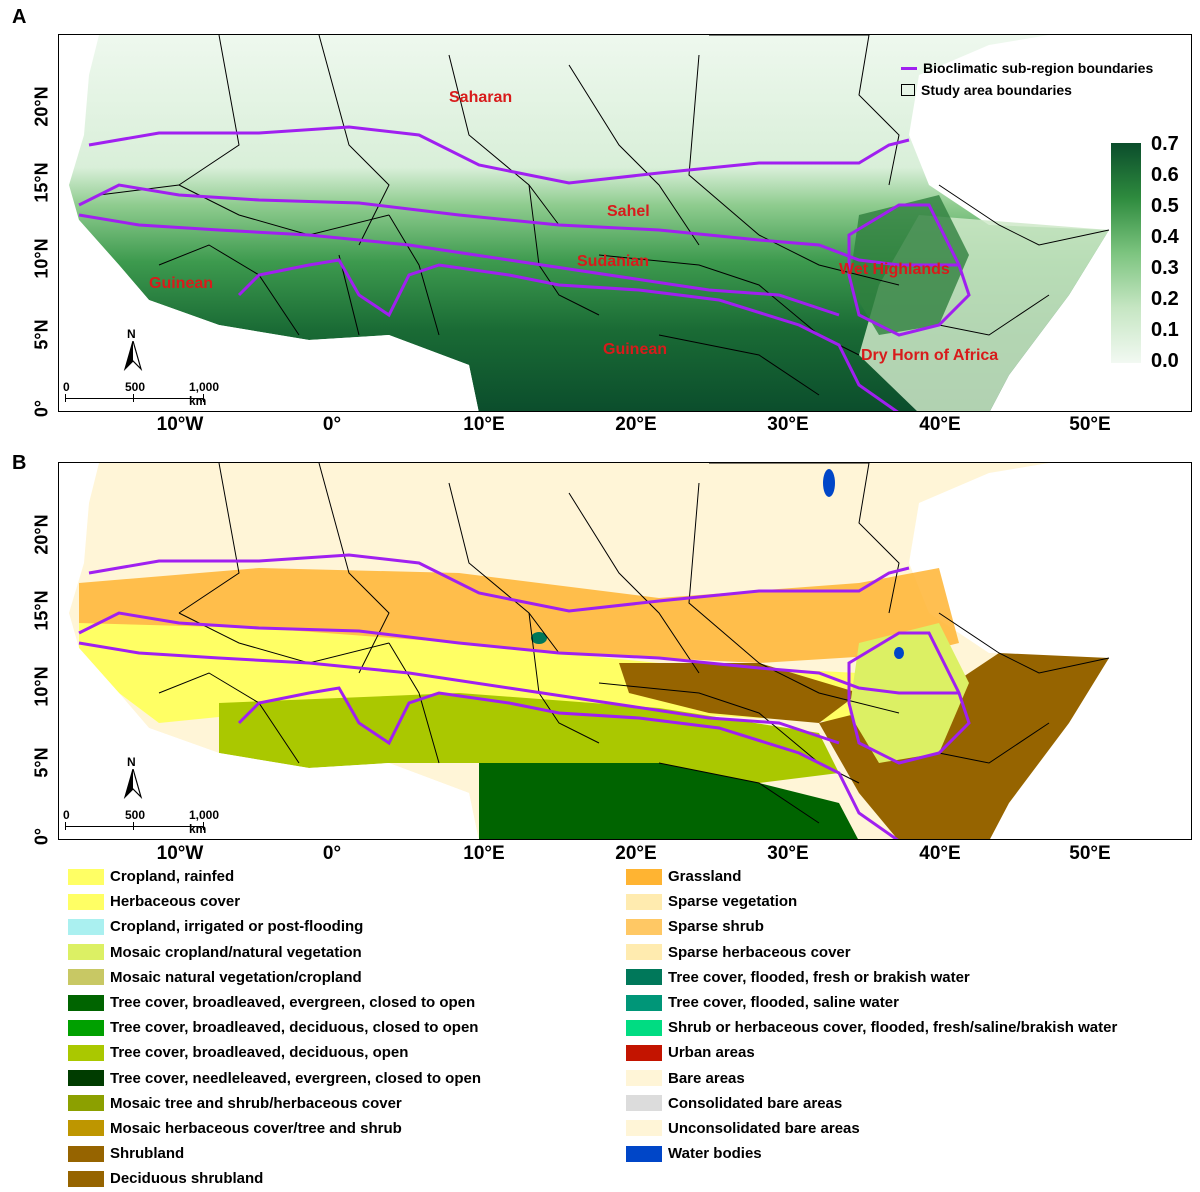 The width and height of the screenshot is (1200, 1192). Describe the element at coordinates (788, 424) in the screenshot. I see `lon-label-a: 30°E` at that location.